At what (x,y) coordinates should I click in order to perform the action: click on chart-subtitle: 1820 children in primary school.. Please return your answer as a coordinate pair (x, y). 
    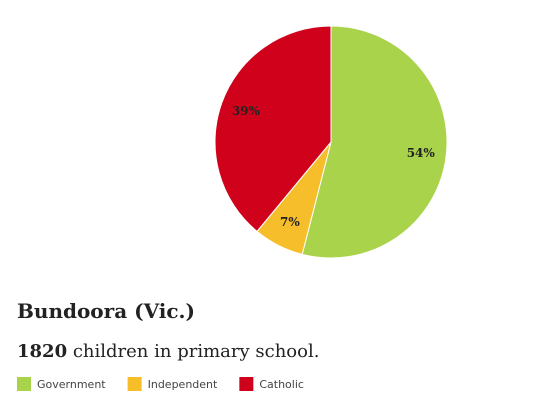
    Looking at the image, I should click on (168, 351).